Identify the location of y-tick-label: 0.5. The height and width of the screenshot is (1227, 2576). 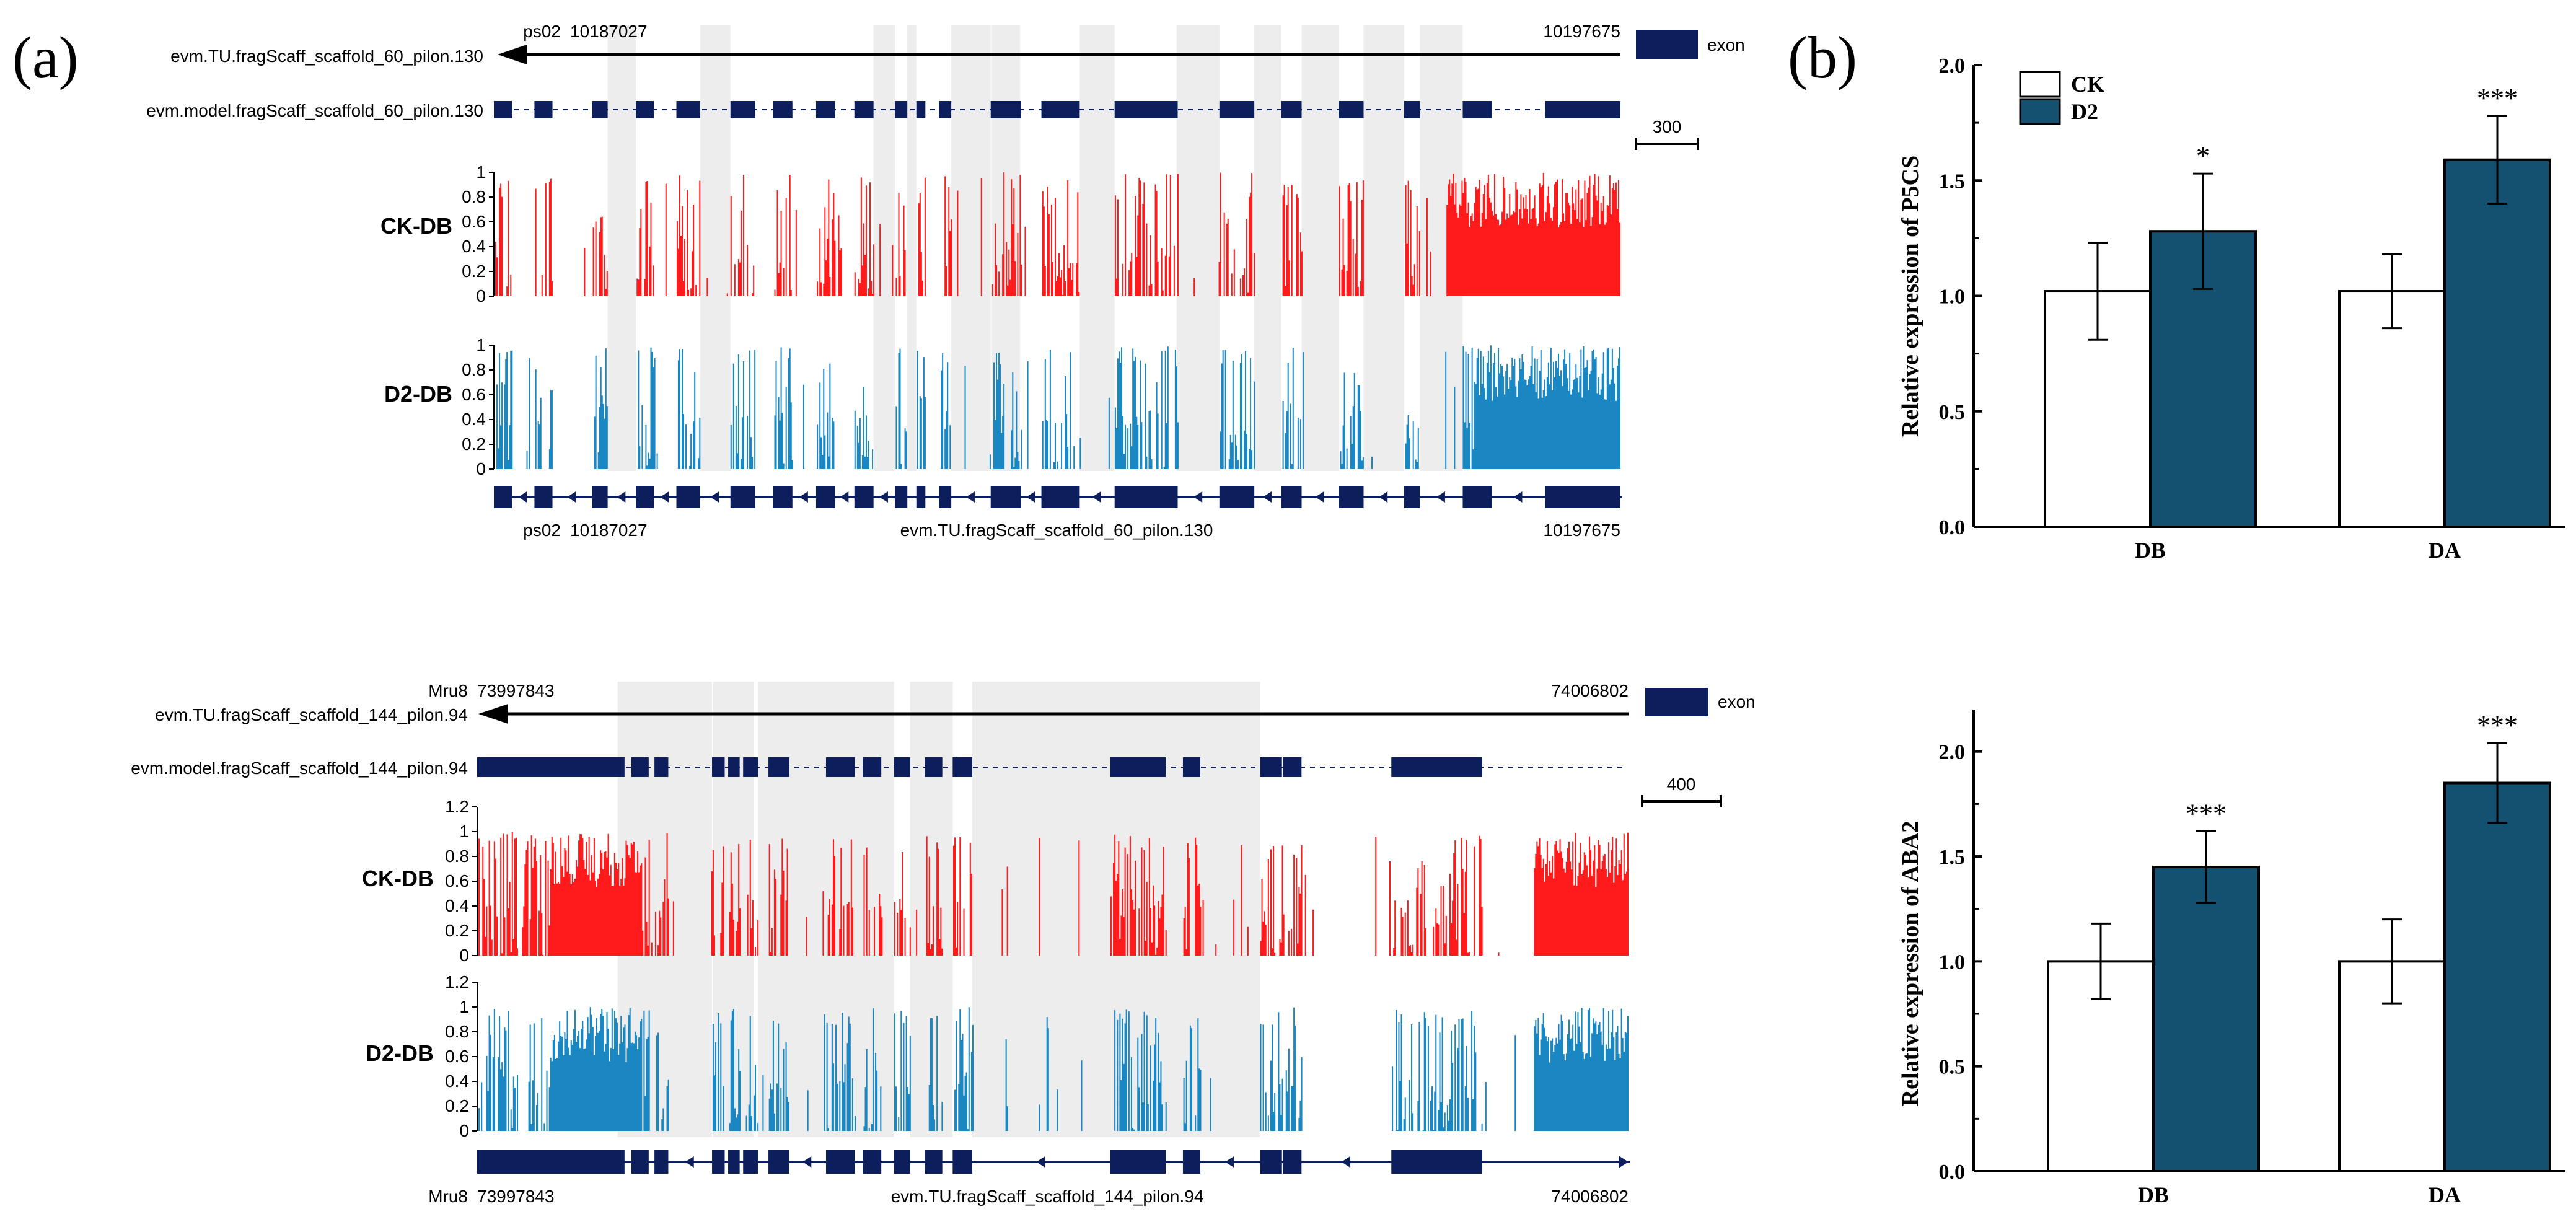
(1952, 413).